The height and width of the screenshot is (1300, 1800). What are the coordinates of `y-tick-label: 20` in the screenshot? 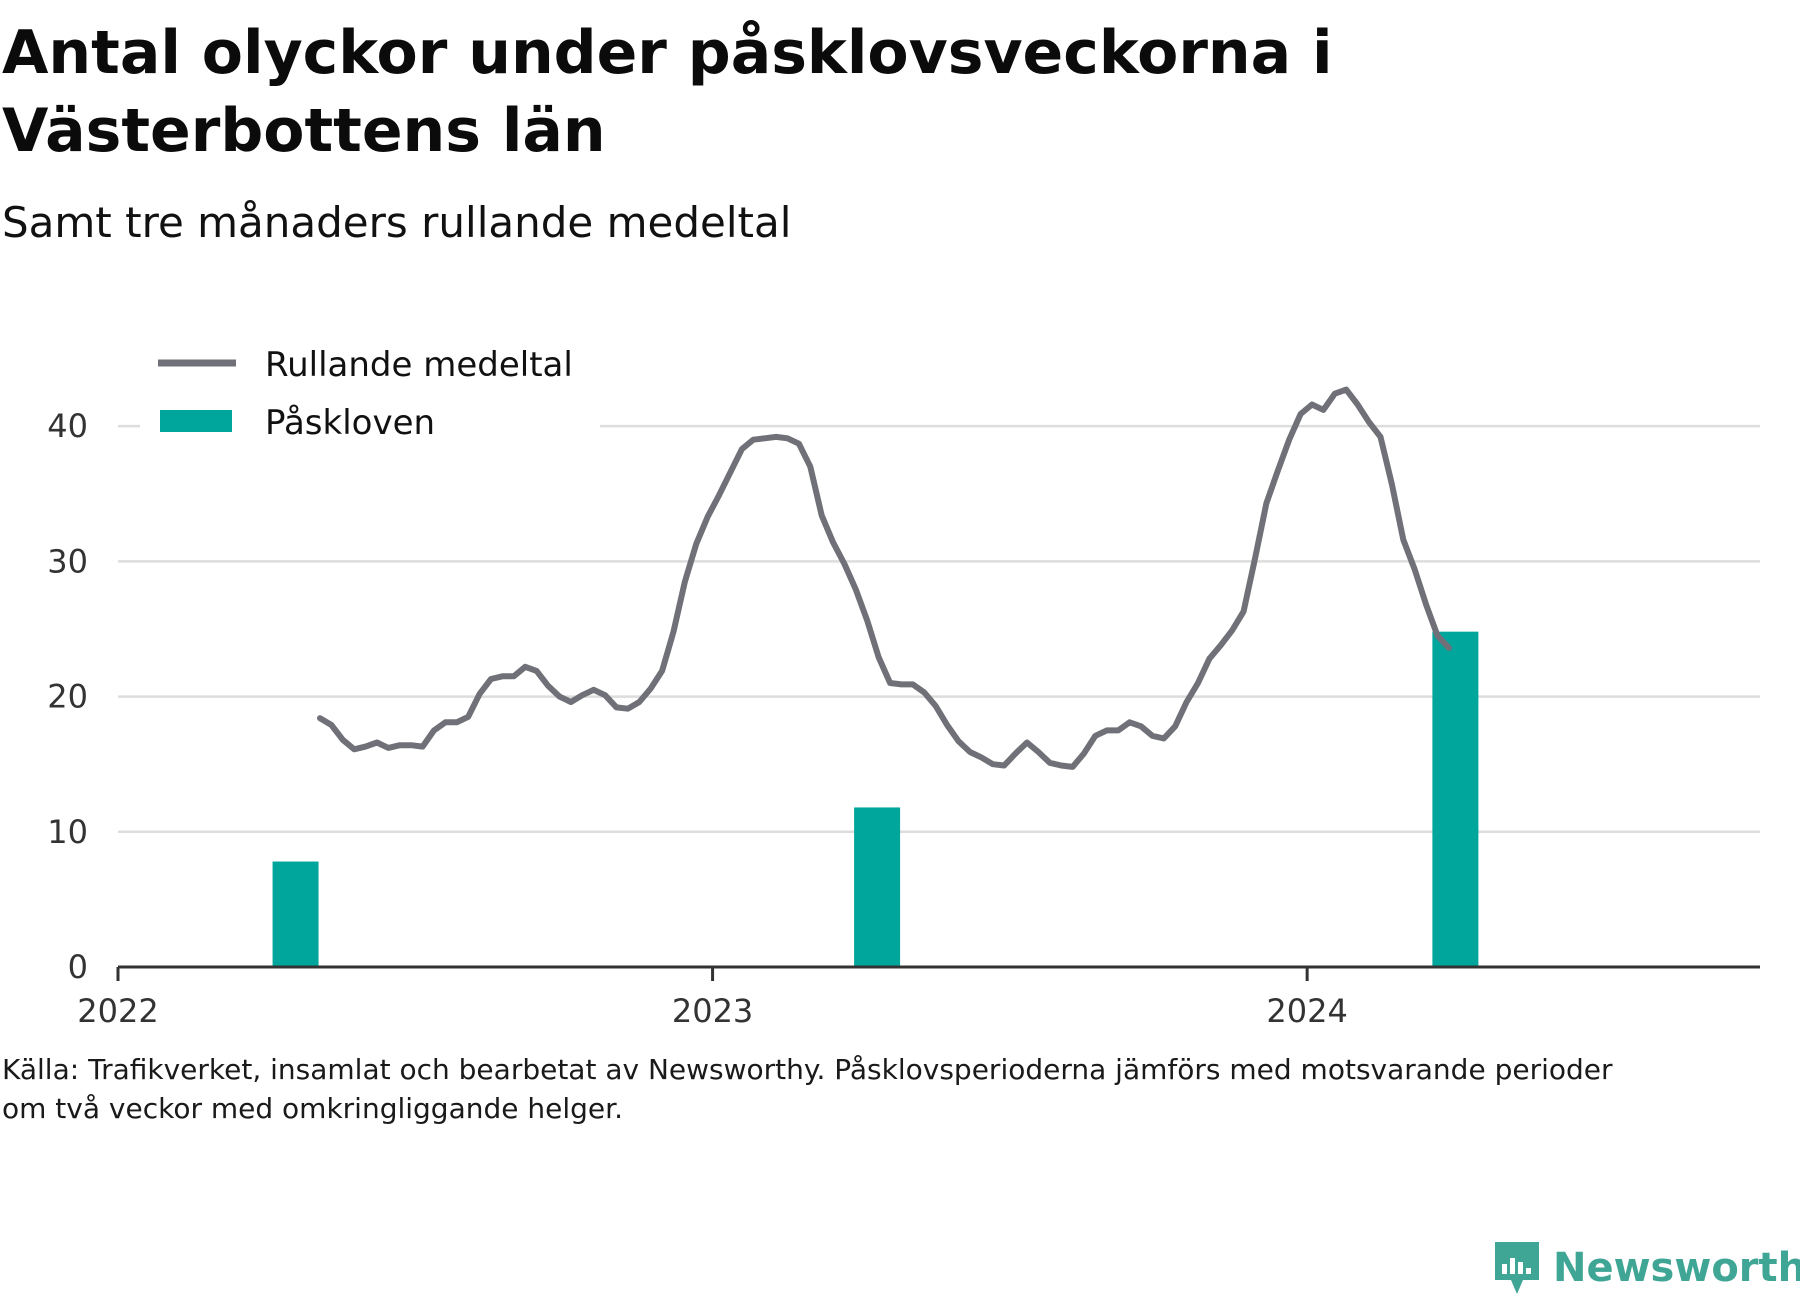 It's located at (67, 697).